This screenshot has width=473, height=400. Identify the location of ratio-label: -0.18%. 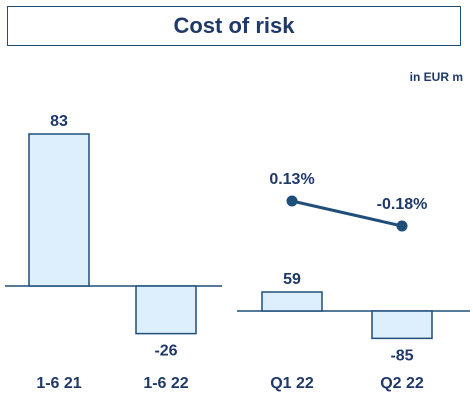
(402, 204).